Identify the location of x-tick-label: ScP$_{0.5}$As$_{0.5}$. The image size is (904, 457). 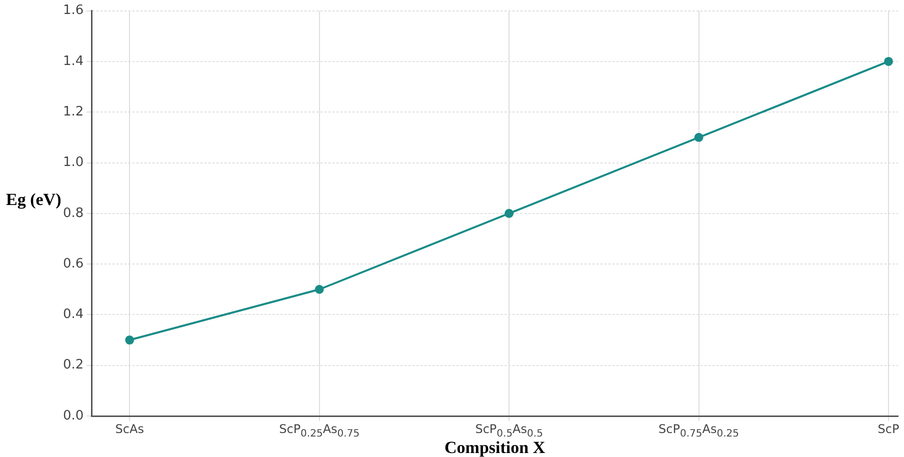
(509, 431).